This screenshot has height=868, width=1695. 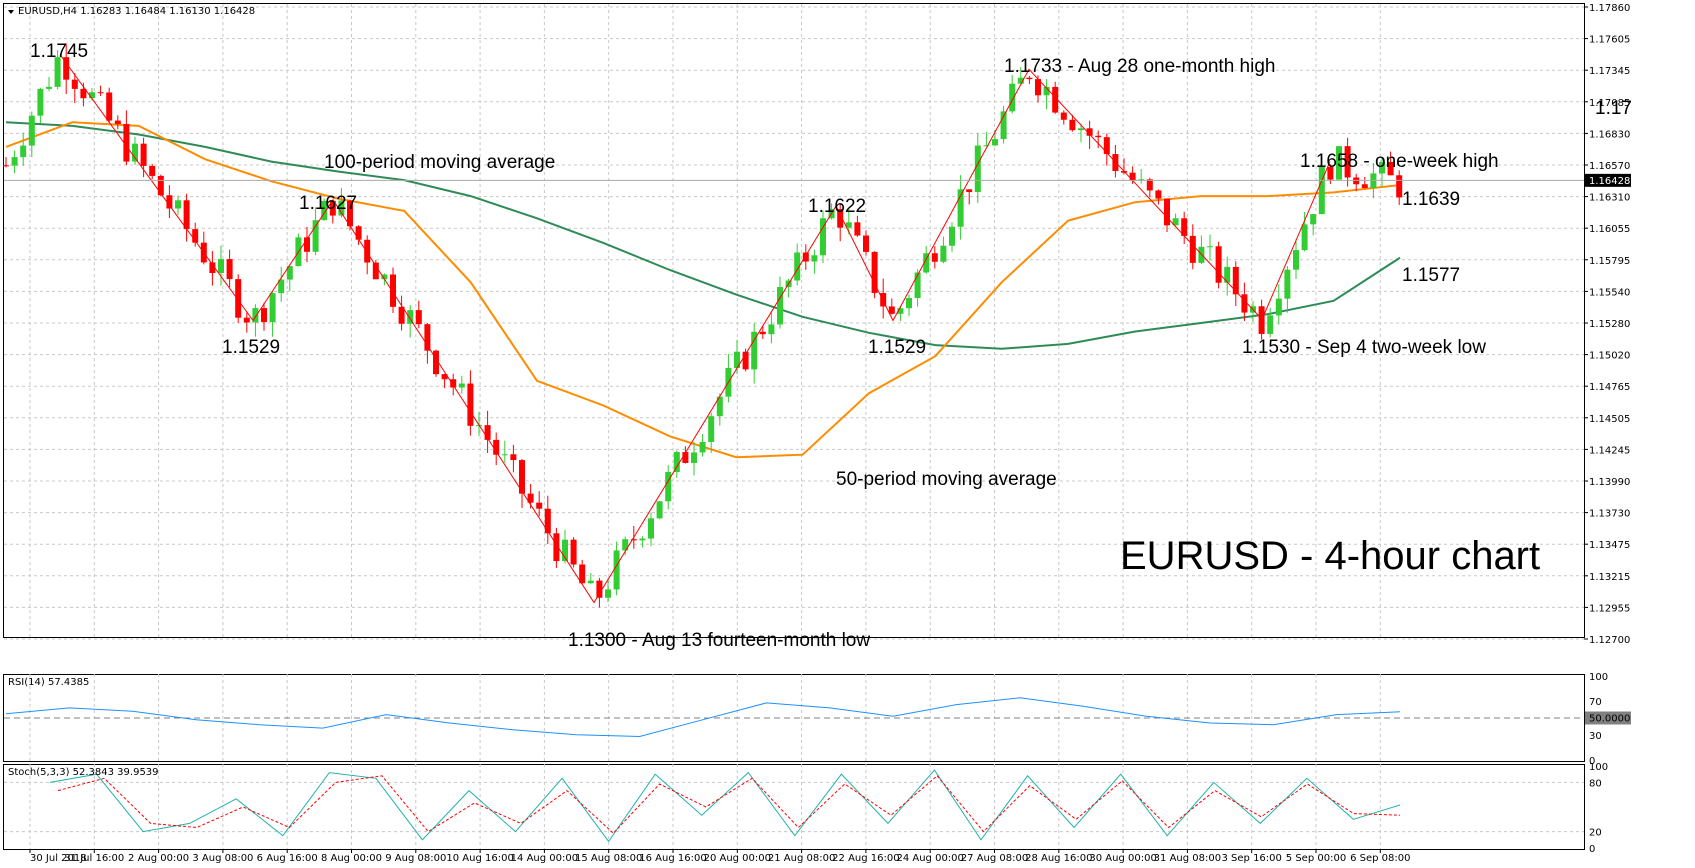 What do you see at coordinates (929, 858) in the screenshot?
I see `x-tick-label: 24 Aug 00:00` at bounding box center [929, 858].